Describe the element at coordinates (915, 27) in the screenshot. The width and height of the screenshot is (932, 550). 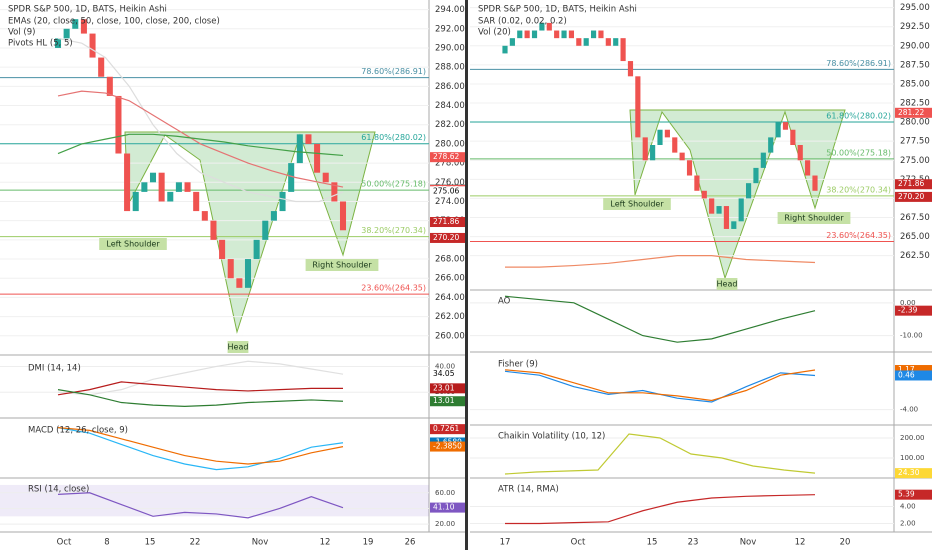
I see `y-tick-label: 292.50` at that location.